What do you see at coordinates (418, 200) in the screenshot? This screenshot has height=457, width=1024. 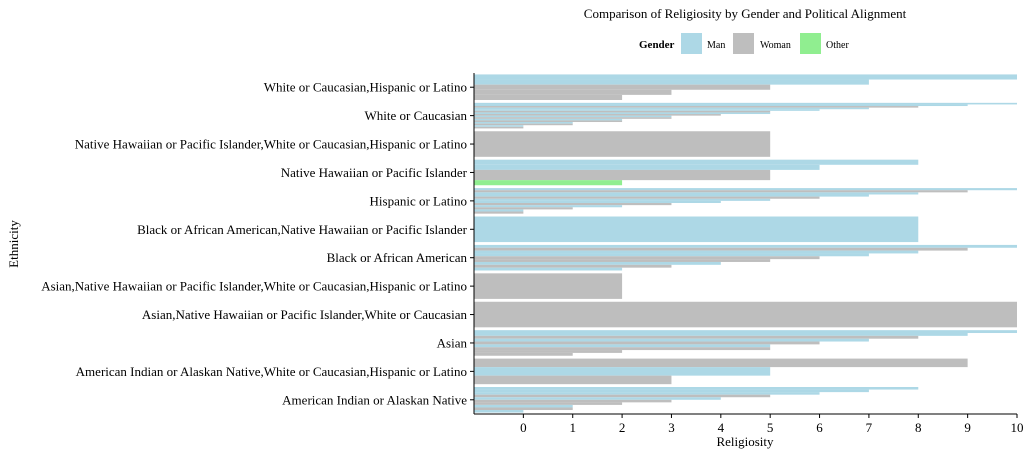 I see `y-tick-label: Hispanic or Latino` at bounding box center [418, 200].